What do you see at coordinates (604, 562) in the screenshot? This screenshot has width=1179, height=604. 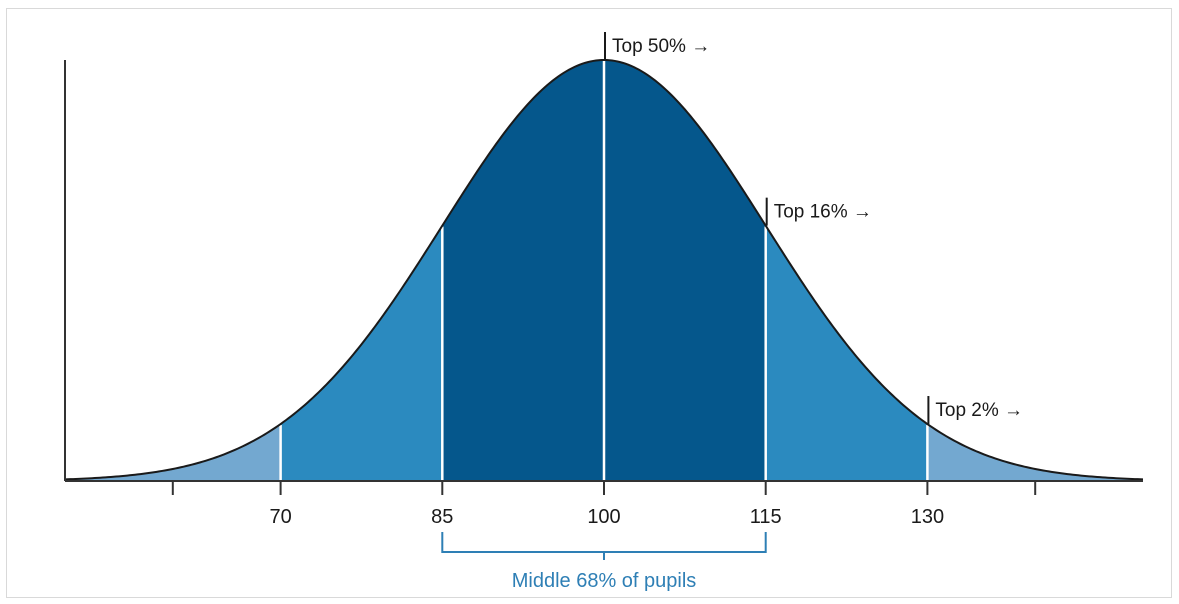 I see `middle-range-bracket: Middle 68% of pupils` at bounding box center [604, 562].